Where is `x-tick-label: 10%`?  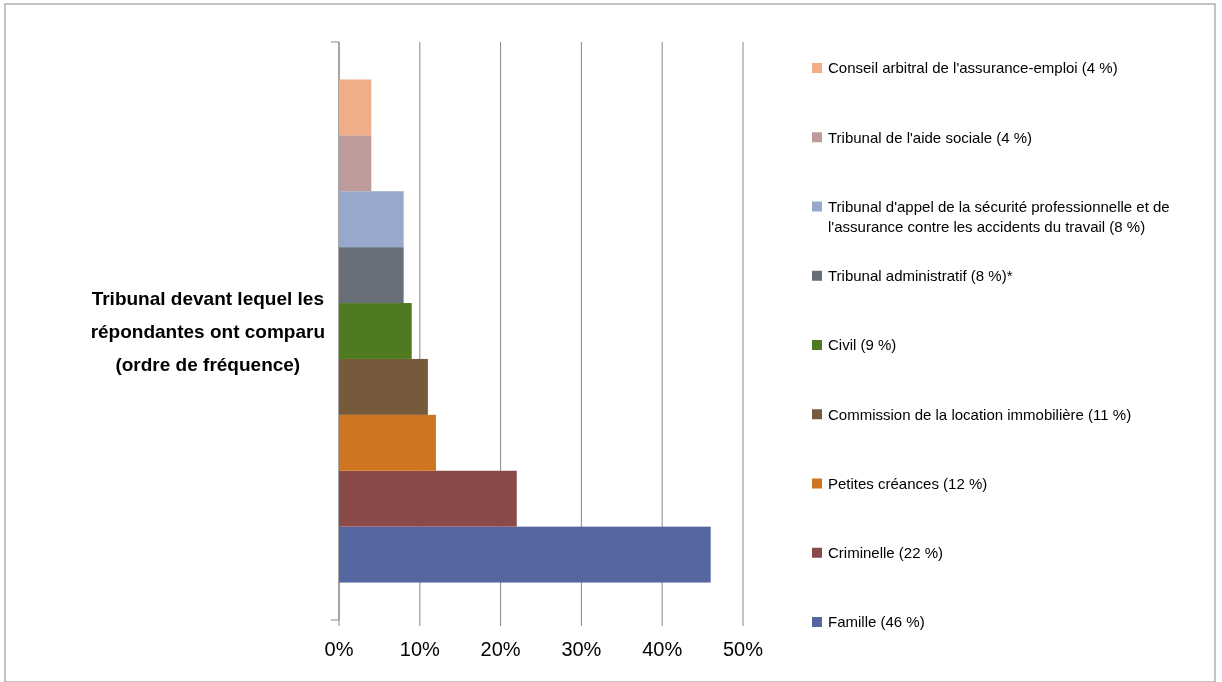 x-tick-label: 10% is located at coordinates (420, 649).